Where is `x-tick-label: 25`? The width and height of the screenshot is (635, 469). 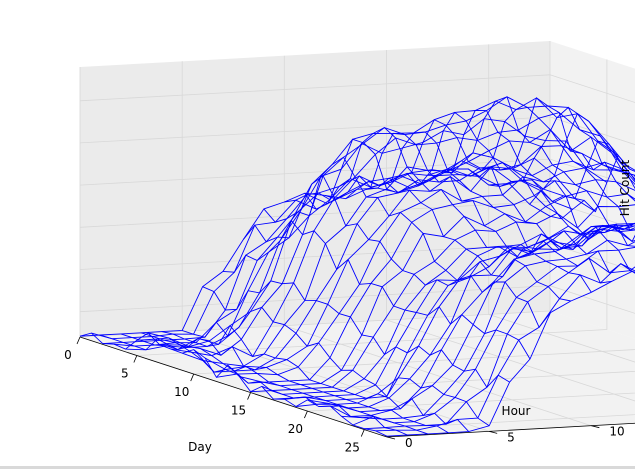
x-tick-label: 25 is located at coordinates (352, 448).